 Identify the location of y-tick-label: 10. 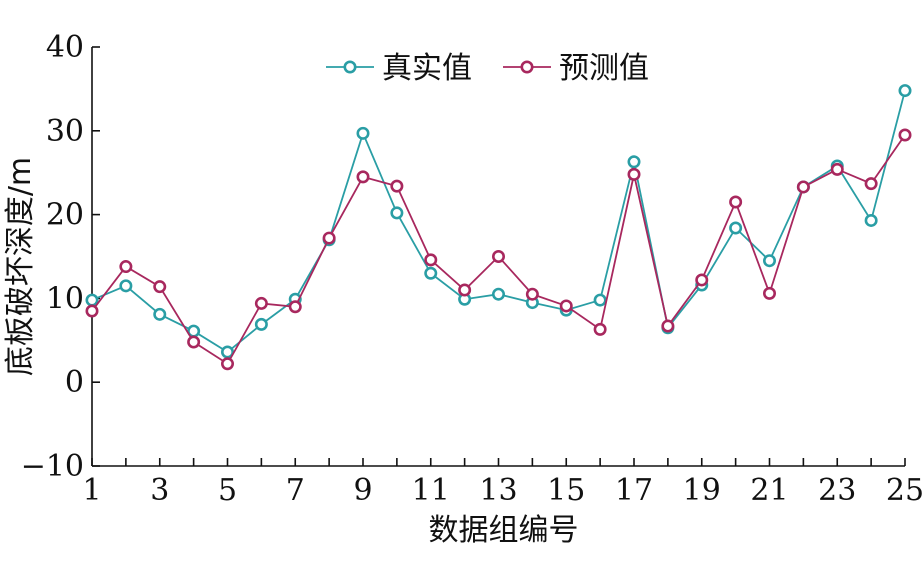
(65, 298).